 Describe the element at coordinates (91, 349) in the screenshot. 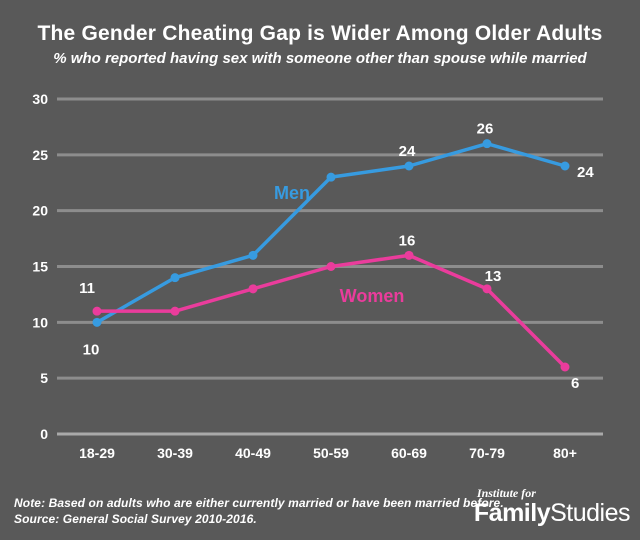

I see `men-data-label: 10` at that location.